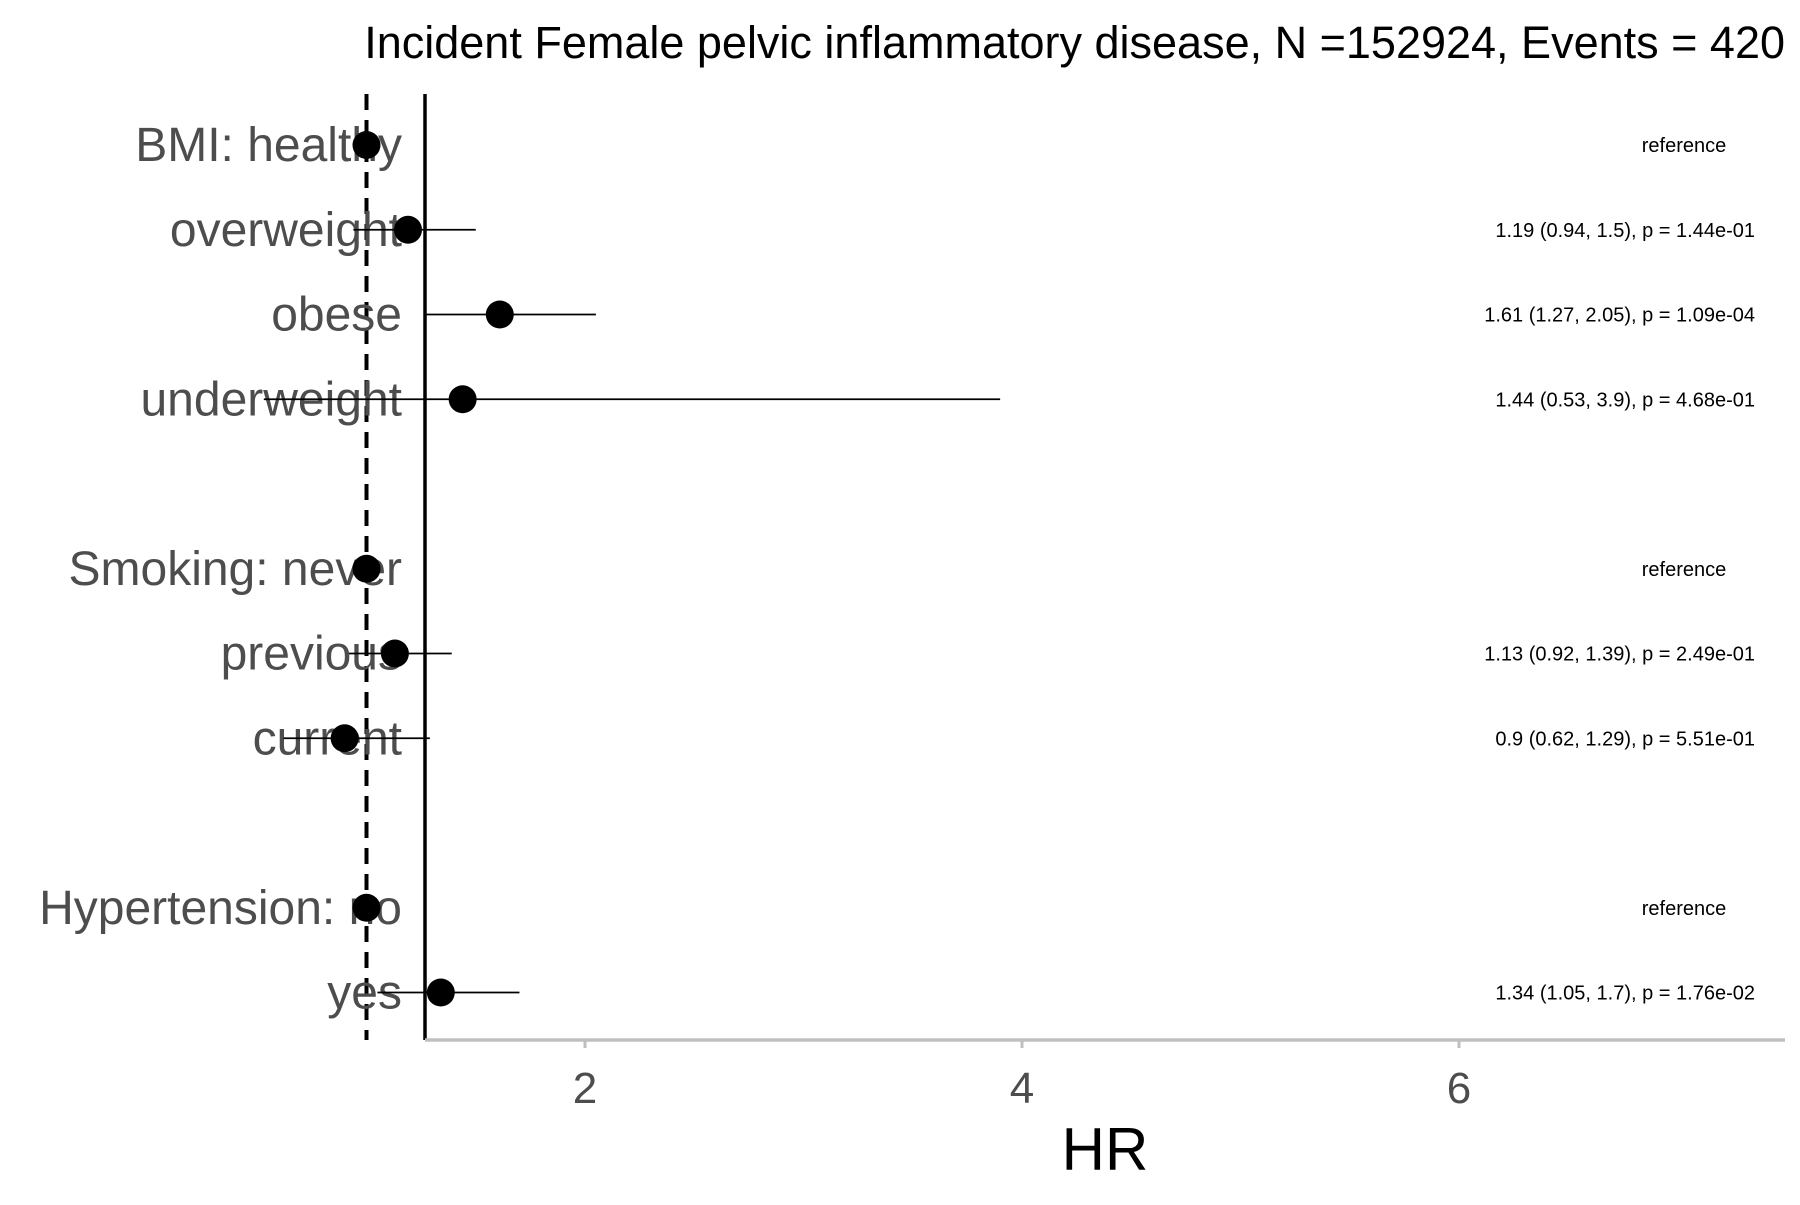 The width and height of the screenshot is (1800, 1205). I want to click on row-annotation: 0.9 (0.62, 1.29), p = 5.51e-01, so click(1625, 739).